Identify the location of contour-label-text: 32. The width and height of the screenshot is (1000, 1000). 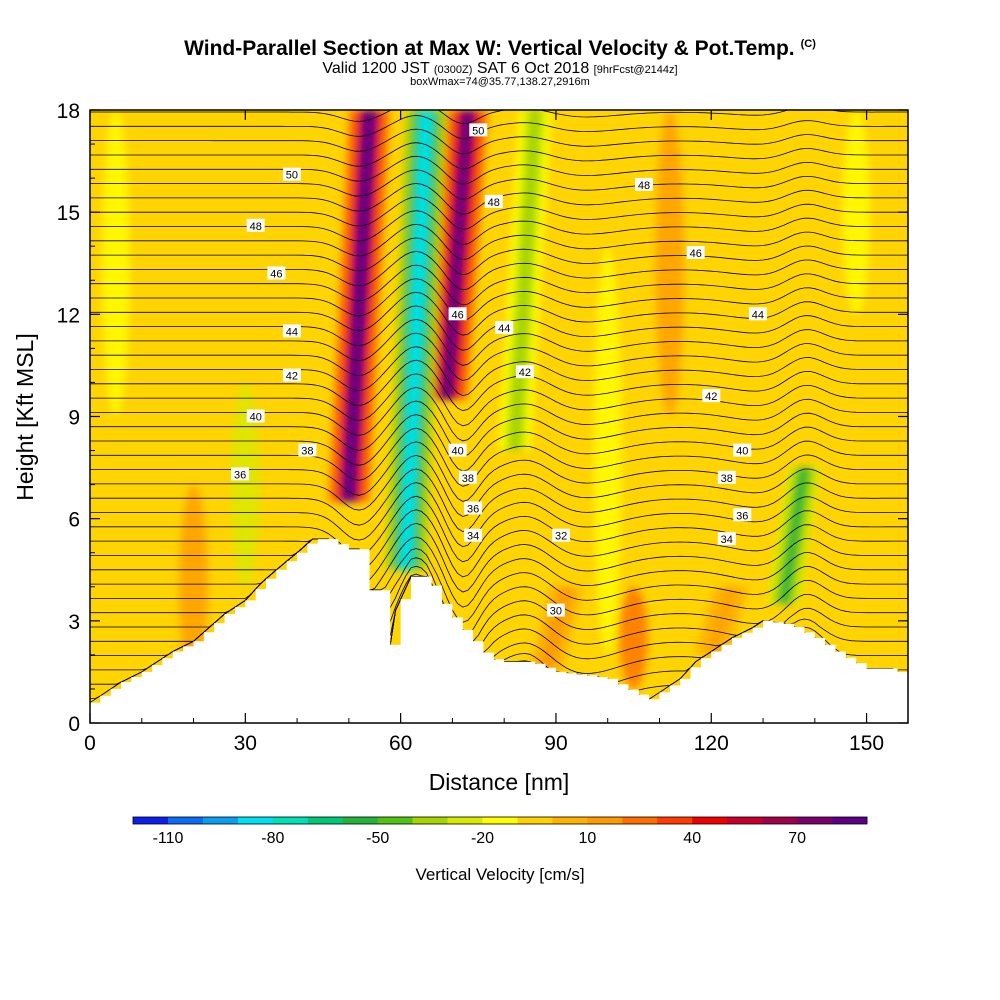
(561, 537).